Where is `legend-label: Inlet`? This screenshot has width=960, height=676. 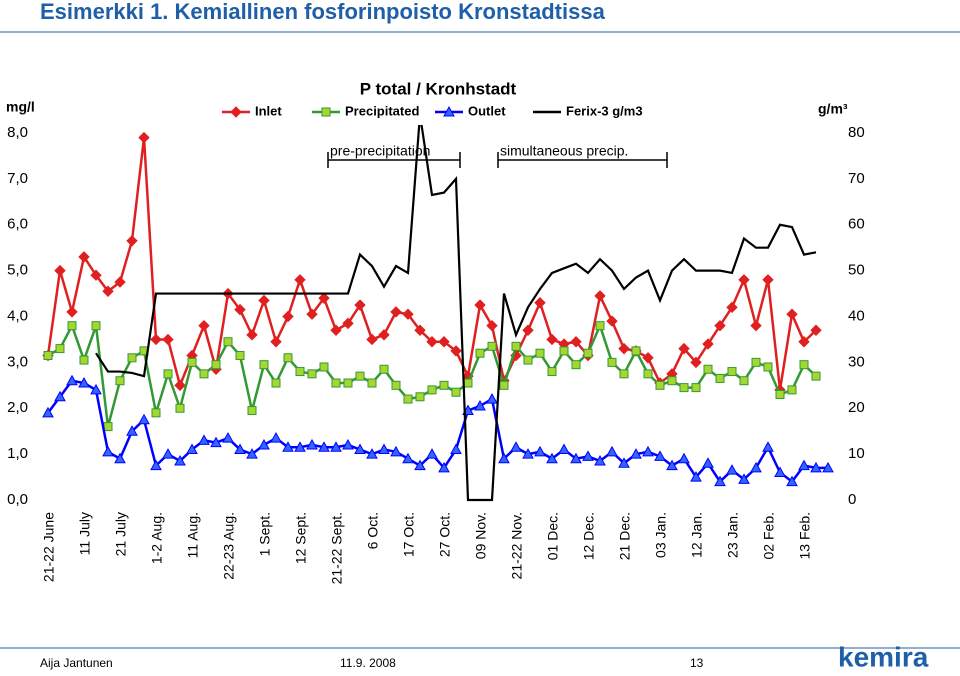
legend-label: Inlet is located at coordinates (268, 110).